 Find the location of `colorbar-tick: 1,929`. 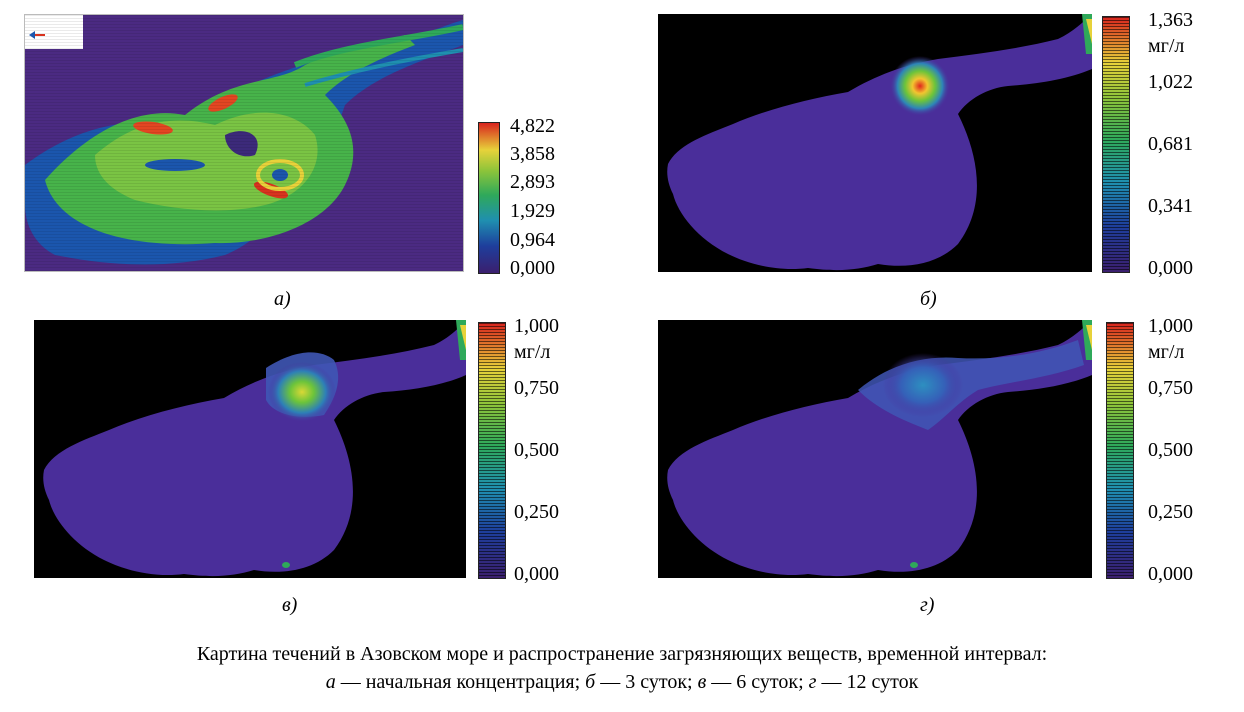

colorbar-tick: 1,929 is located at coordinates (532, 211).